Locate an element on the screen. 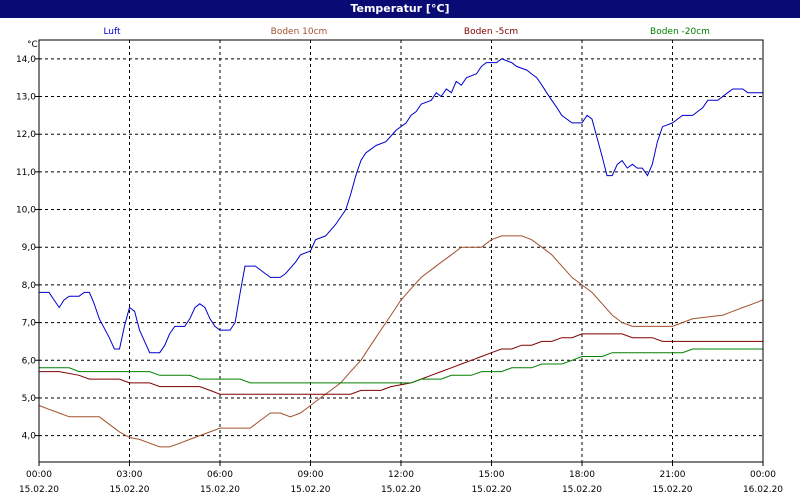 Image resolution: width=800 pixels, height=500 pixels. x-tick-date: 16.02.20 is located at coordinates (763, 490).